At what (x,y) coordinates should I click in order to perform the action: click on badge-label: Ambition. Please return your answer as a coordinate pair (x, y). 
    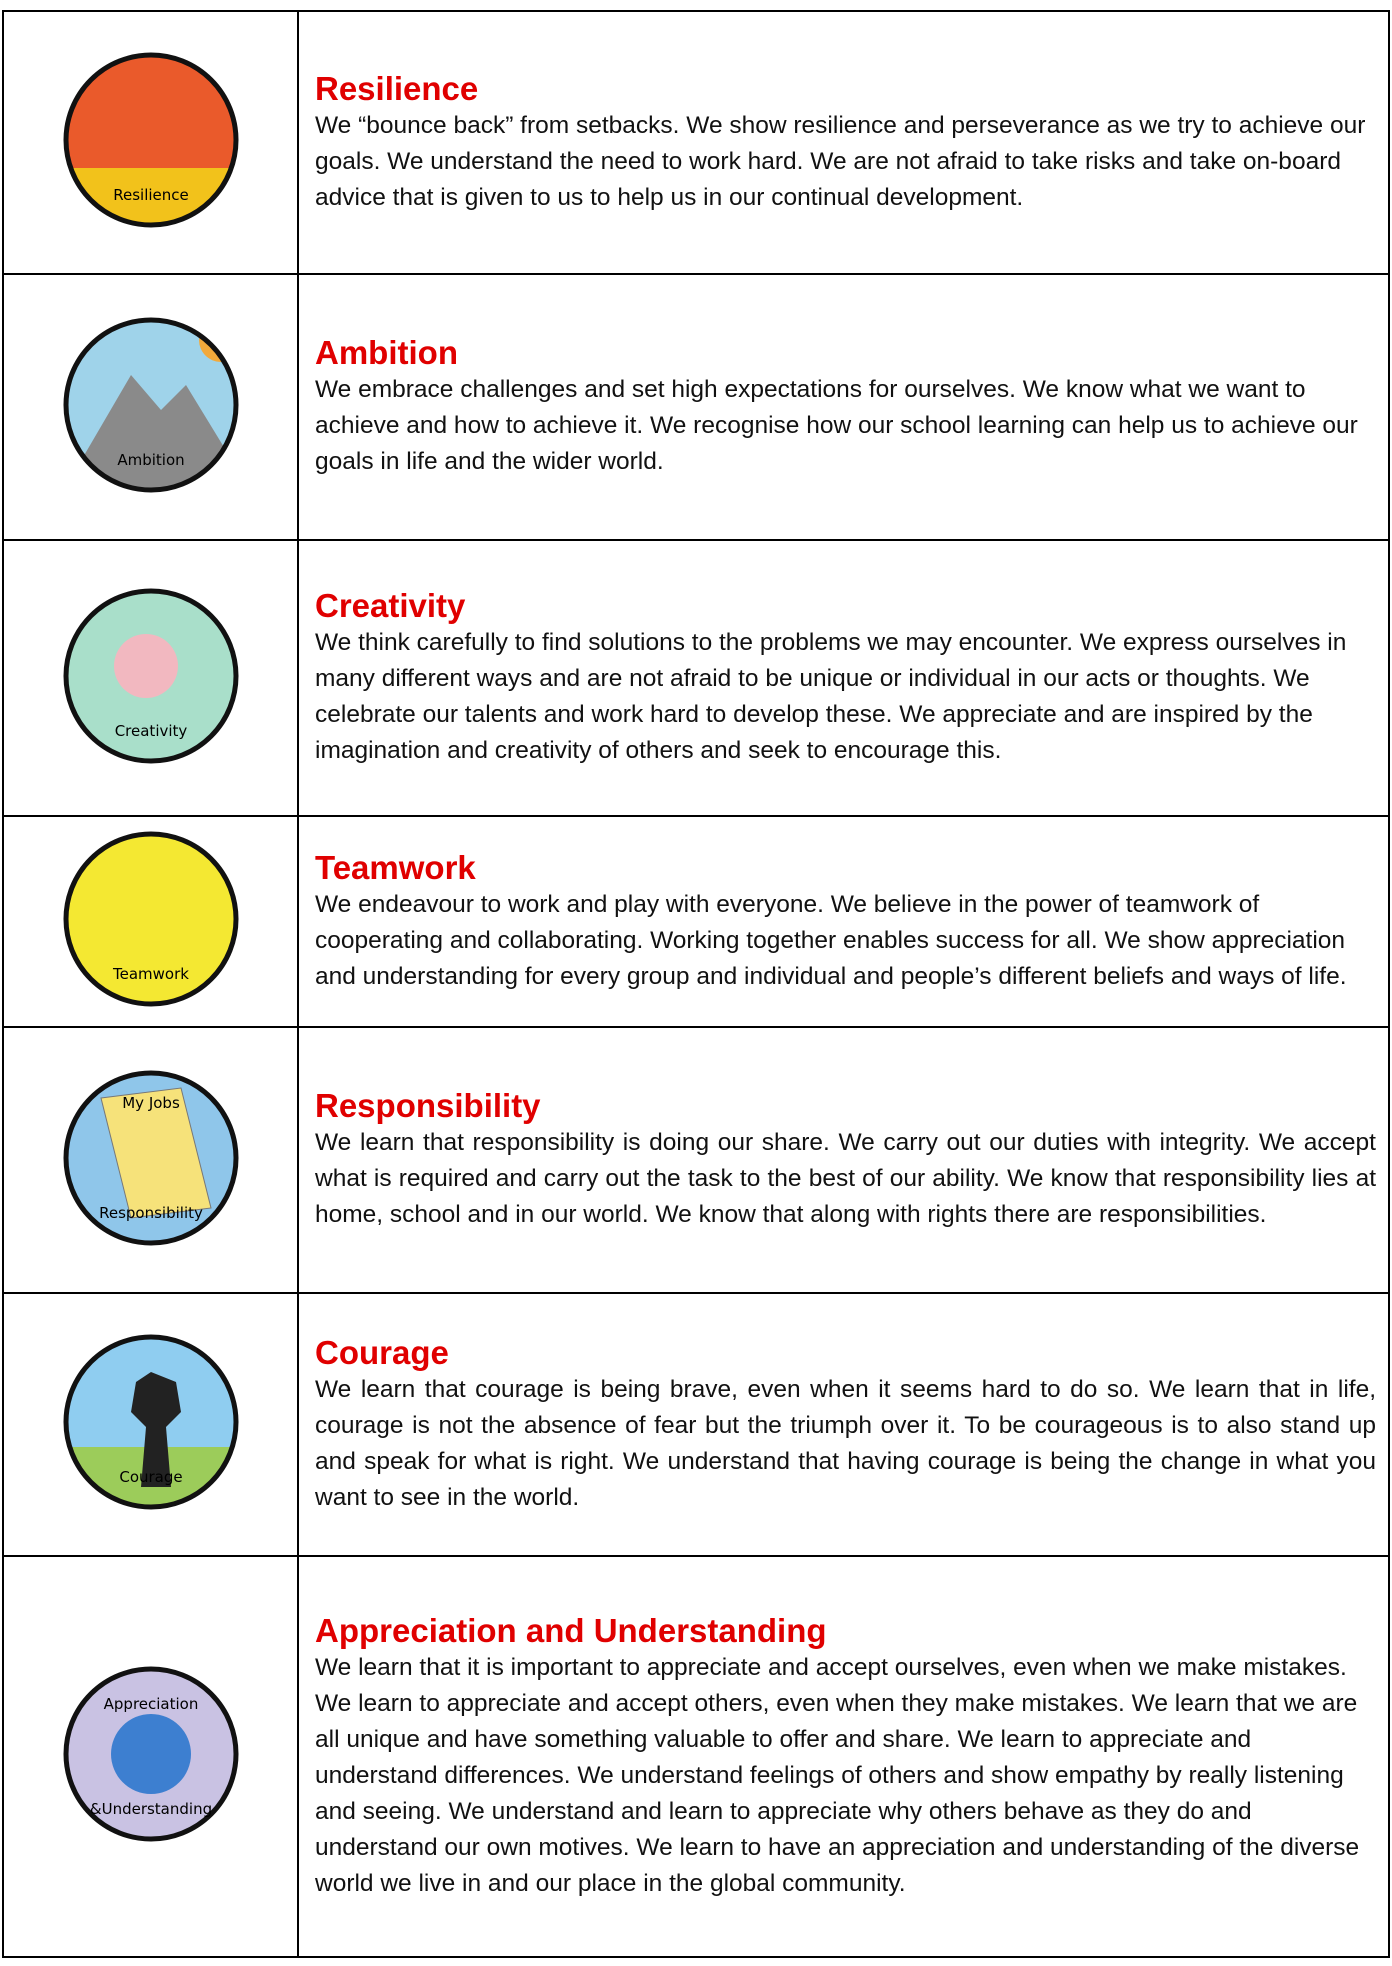
    Looking at the image, I should click on (150, 460).